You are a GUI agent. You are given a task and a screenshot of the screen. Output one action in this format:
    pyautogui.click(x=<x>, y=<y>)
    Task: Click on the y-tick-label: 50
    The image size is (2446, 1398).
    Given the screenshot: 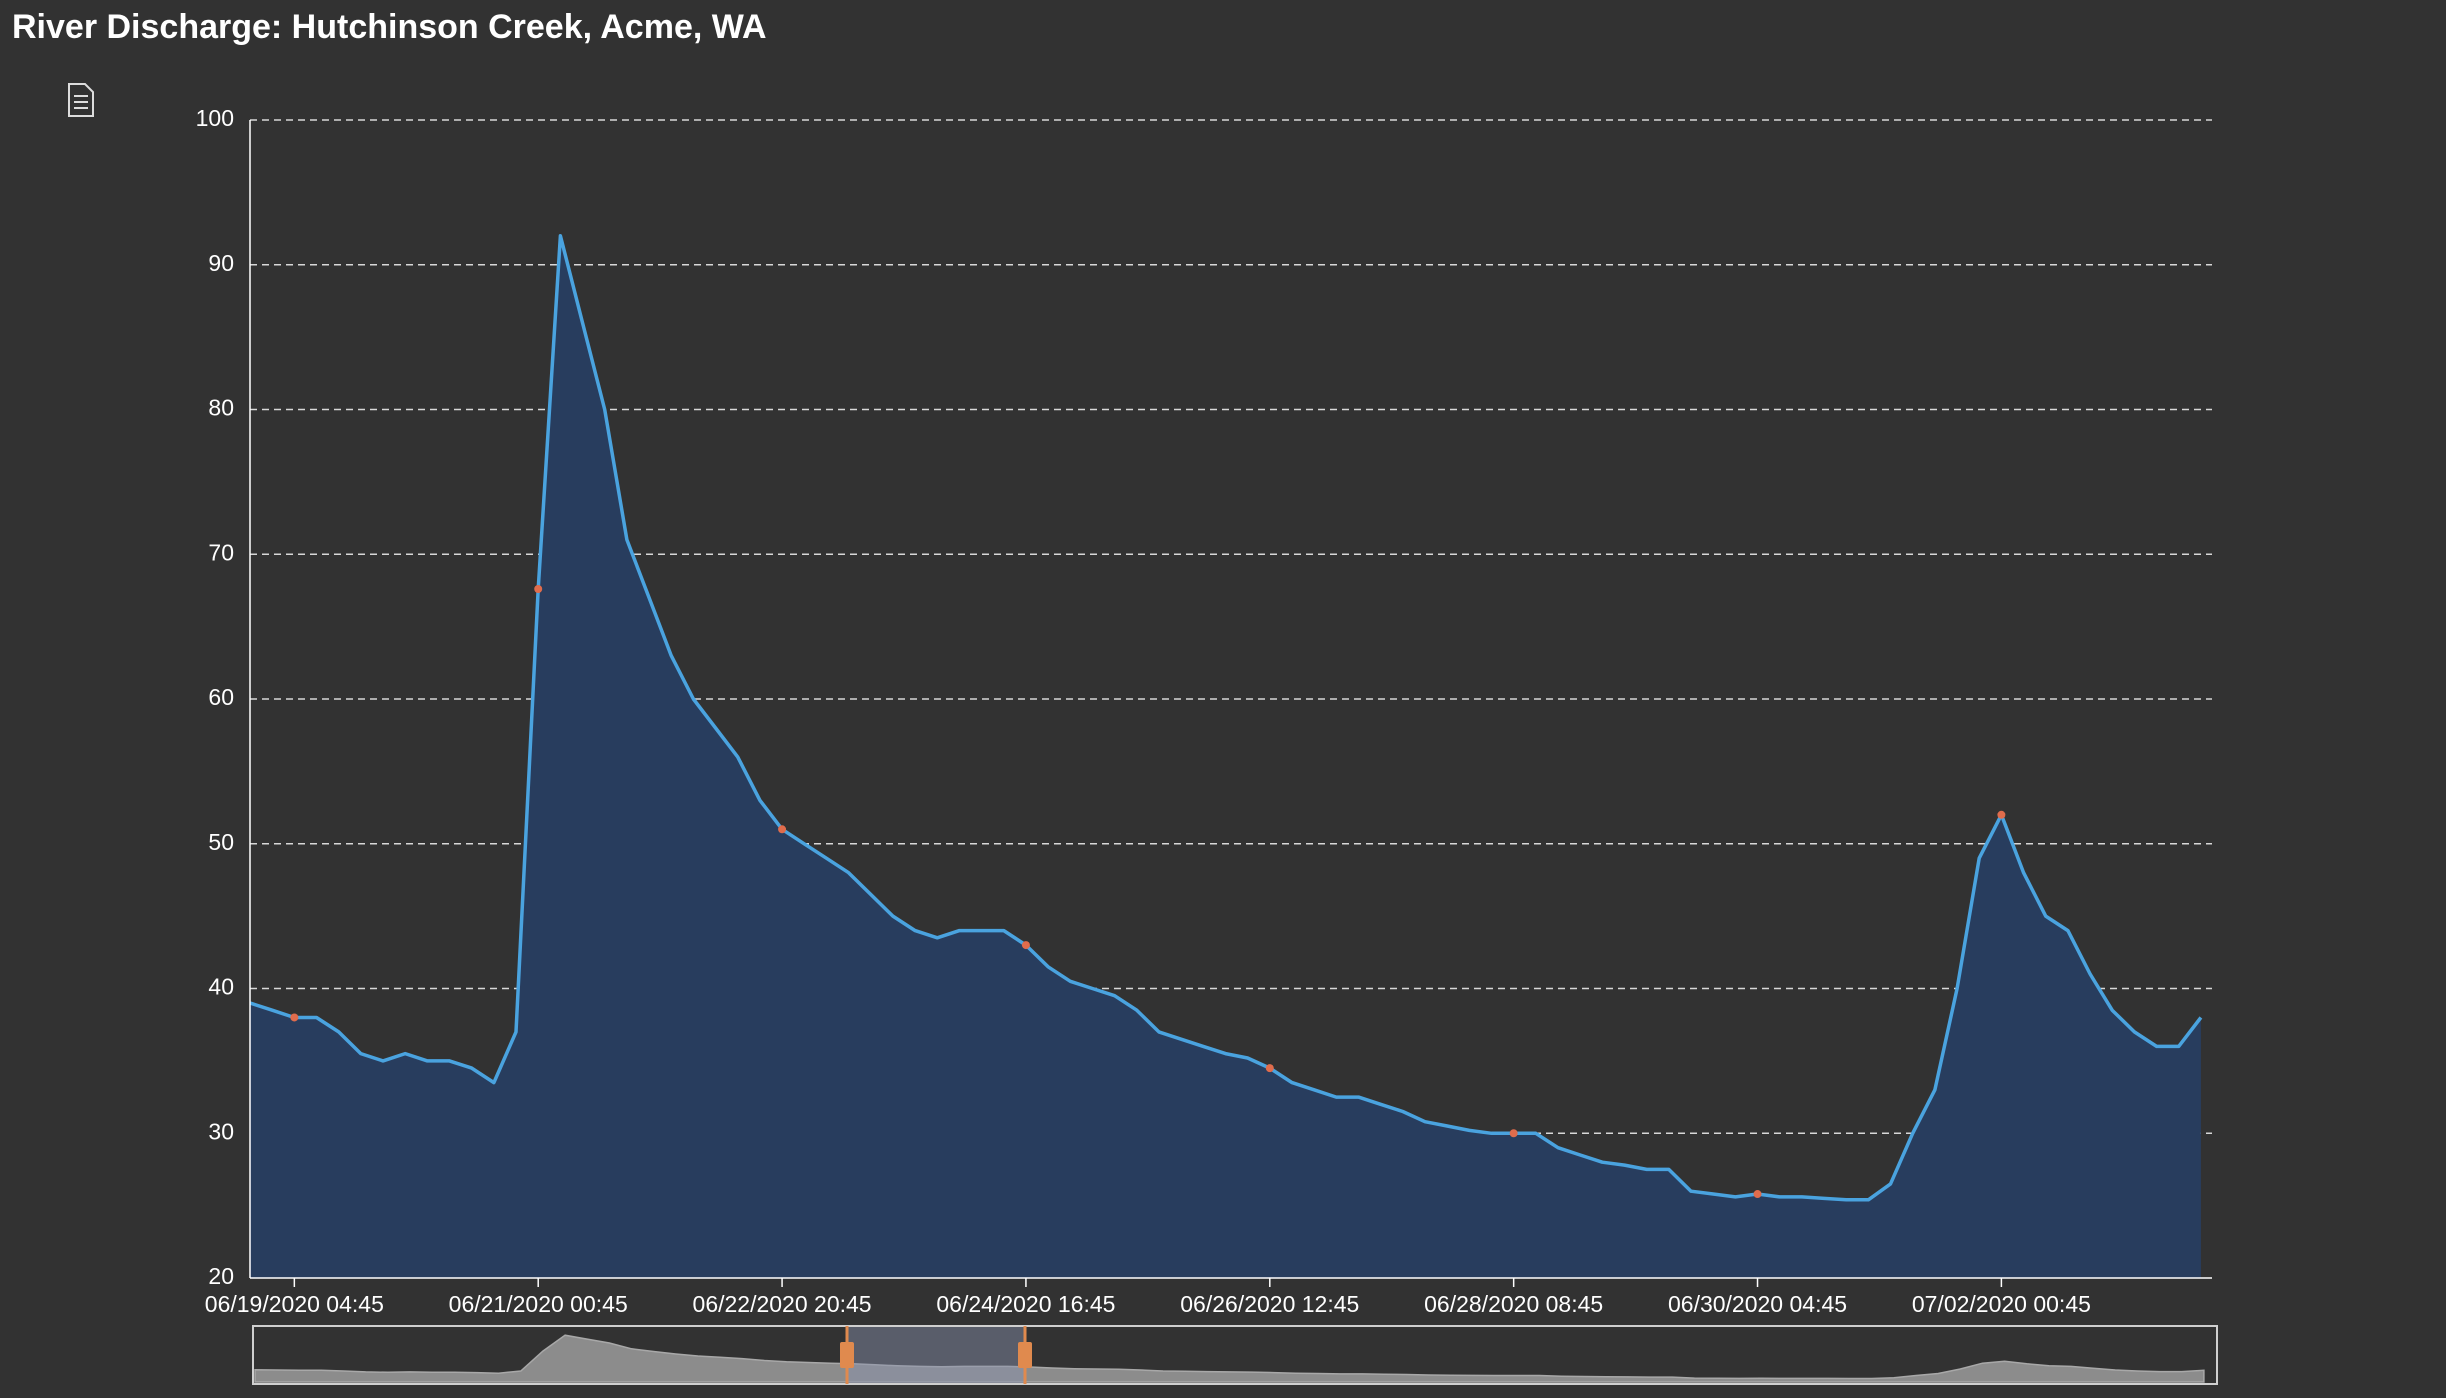 What is the action you would take?
    pyautogui.click(x=221, y=842)
    